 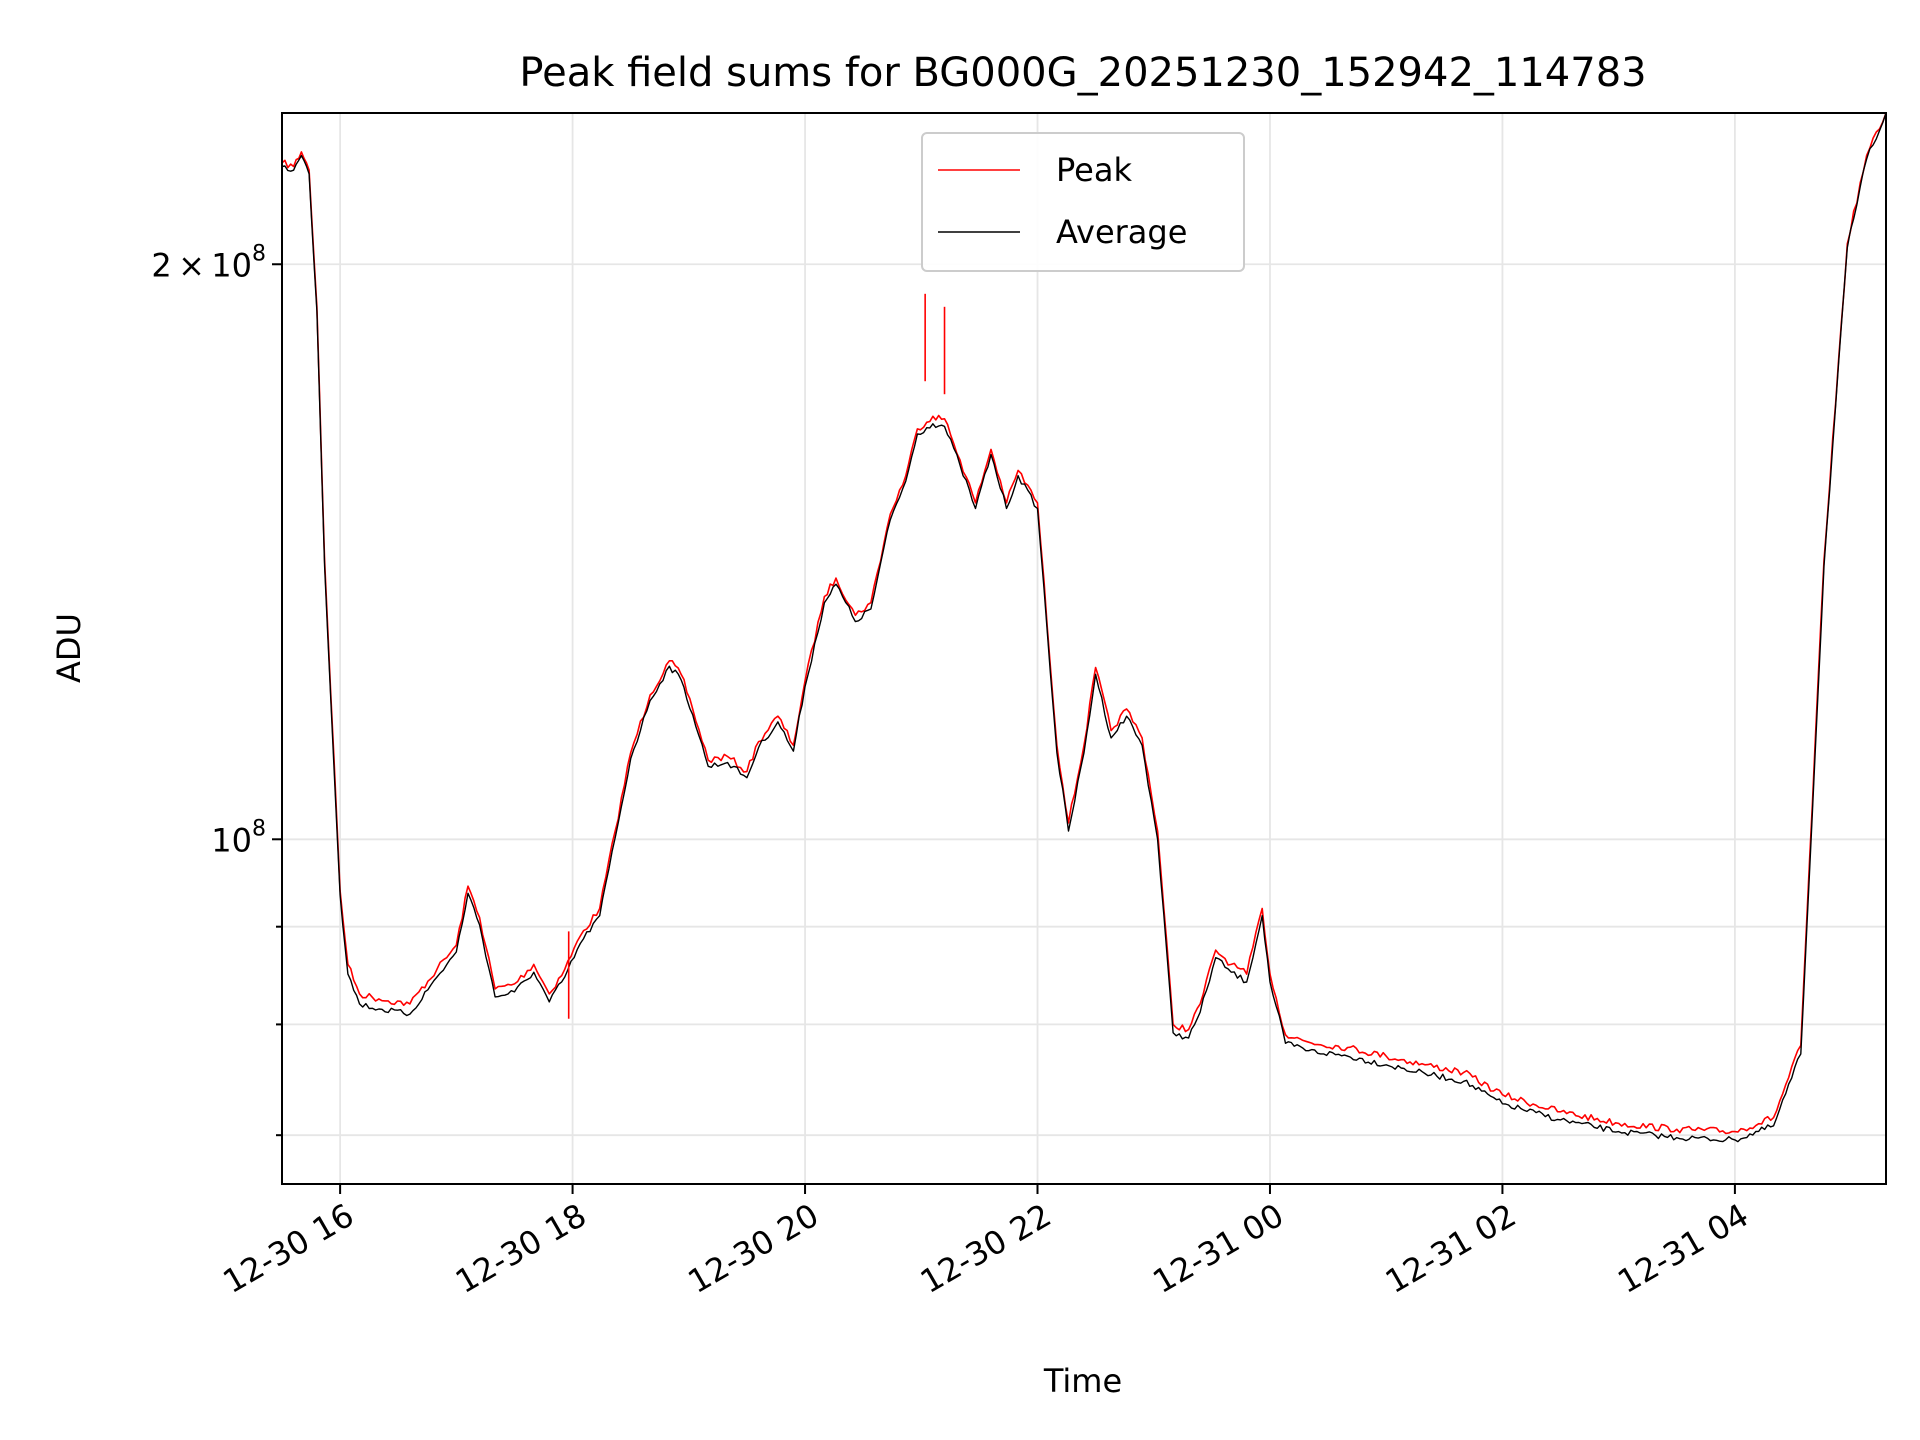 What do you see at coordinates (1121, 232) in the screenshot?
I see `legend-label-average: Average` at bounding box center [1121, 232].